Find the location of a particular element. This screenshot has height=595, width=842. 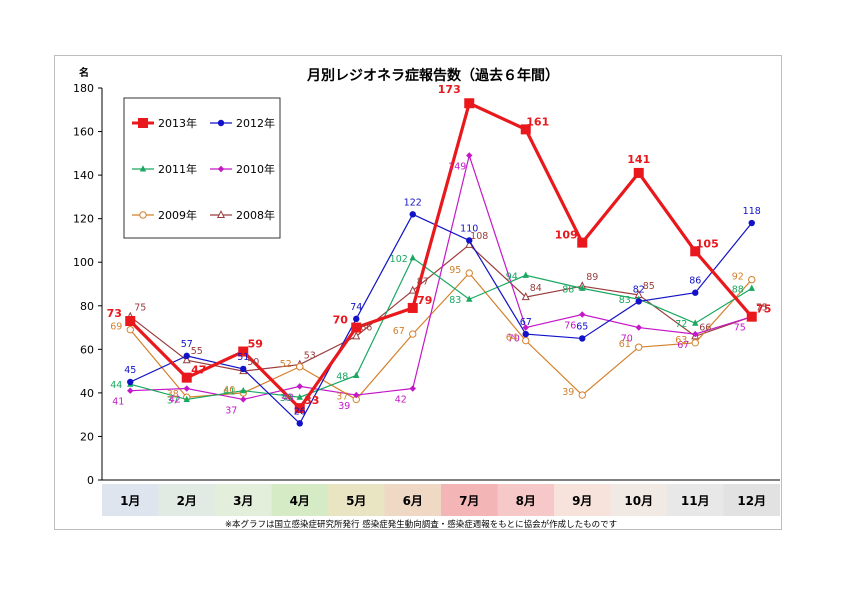

x-tick-label: 6月 is located at coordinates (413, 501).